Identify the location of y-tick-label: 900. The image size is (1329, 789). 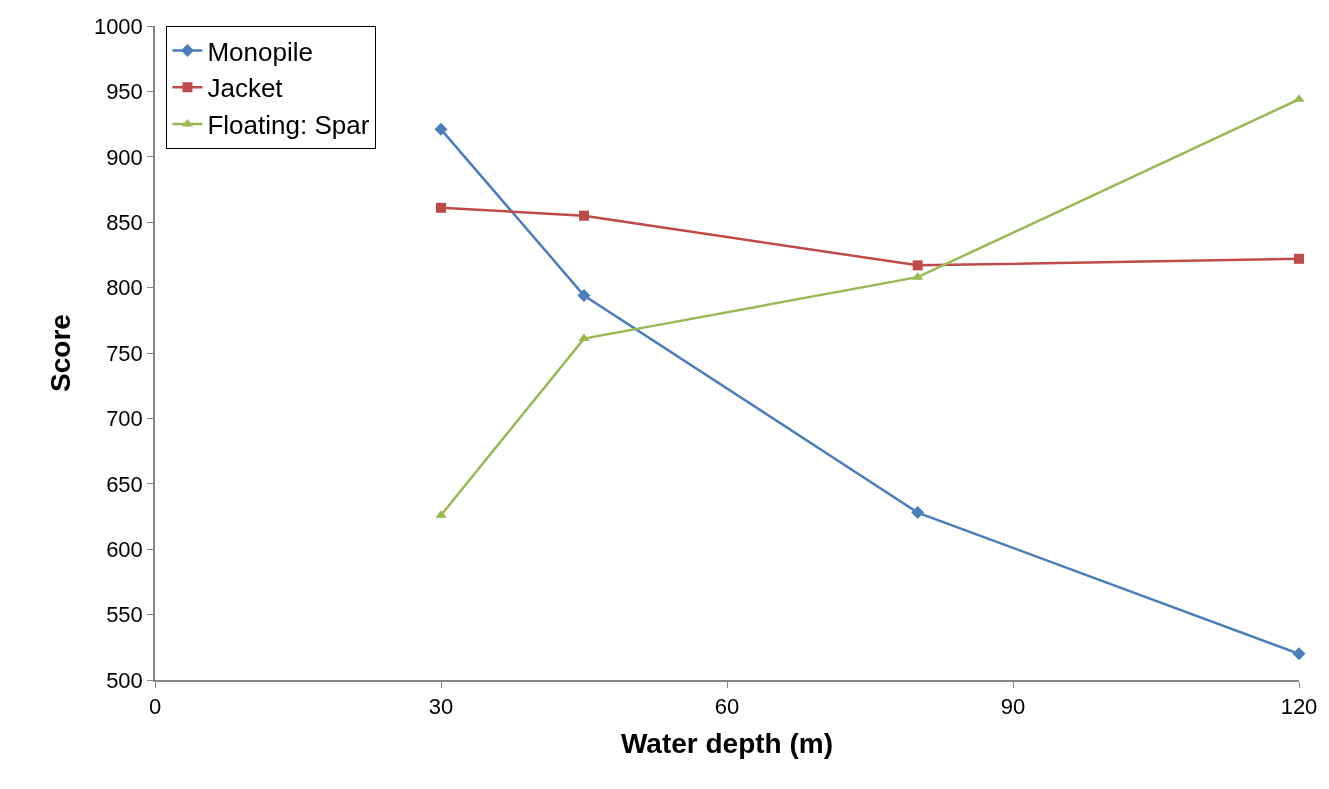
(124, 157).